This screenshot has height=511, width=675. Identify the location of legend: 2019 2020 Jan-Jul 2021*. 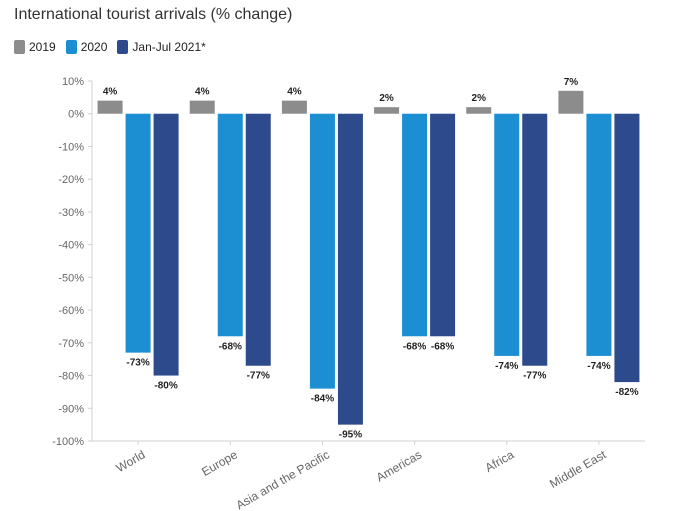
(115, 47).